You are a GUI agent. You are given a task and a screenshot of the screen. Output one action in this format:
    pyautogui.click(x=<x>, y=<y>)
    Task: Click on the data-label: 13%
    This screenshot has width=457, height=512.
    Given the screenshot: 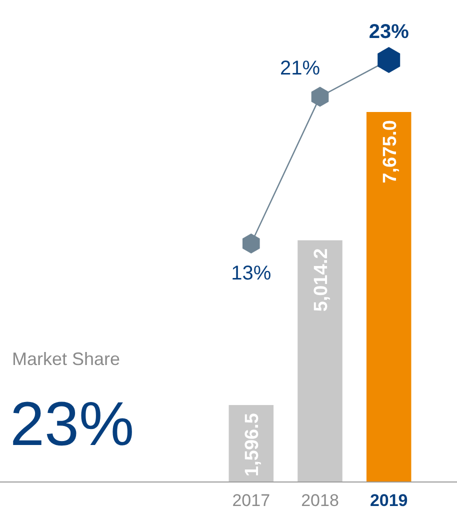 What is the action you would take?
    pyautogui.click(x=251, y=273)
    